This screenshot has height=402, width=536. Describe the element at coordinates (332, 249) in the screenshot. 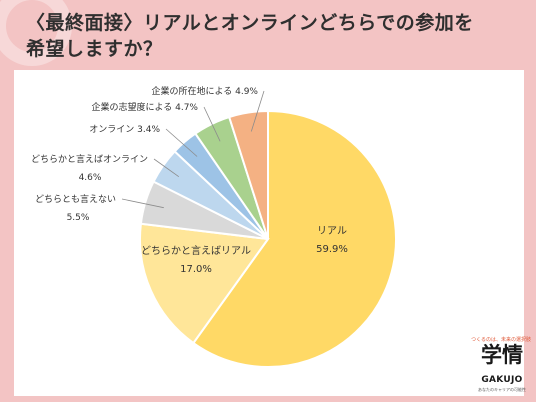

I see `slice-value: 59.9%` at that location.